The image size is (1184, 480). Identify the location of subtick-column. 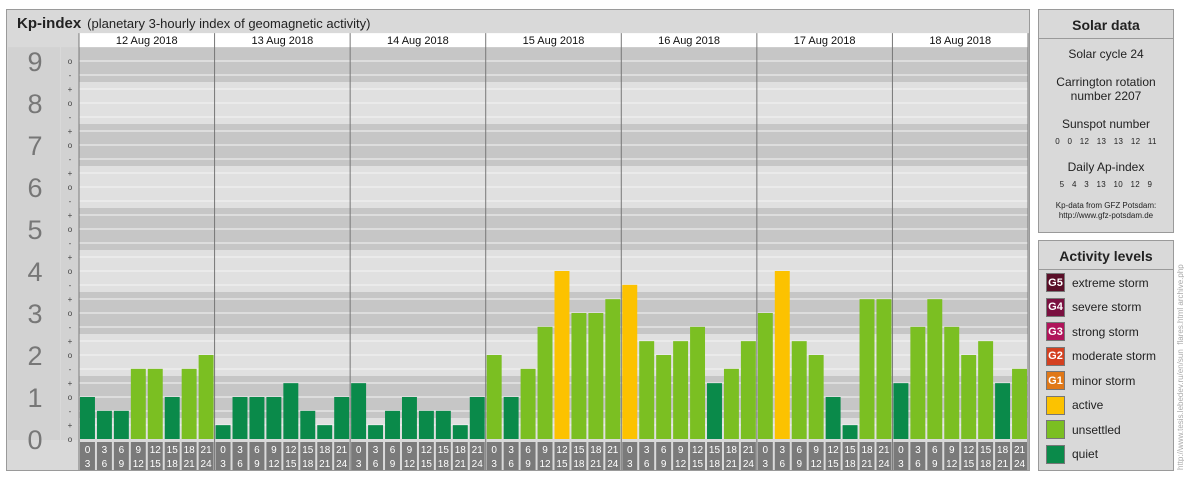
(69, 243).